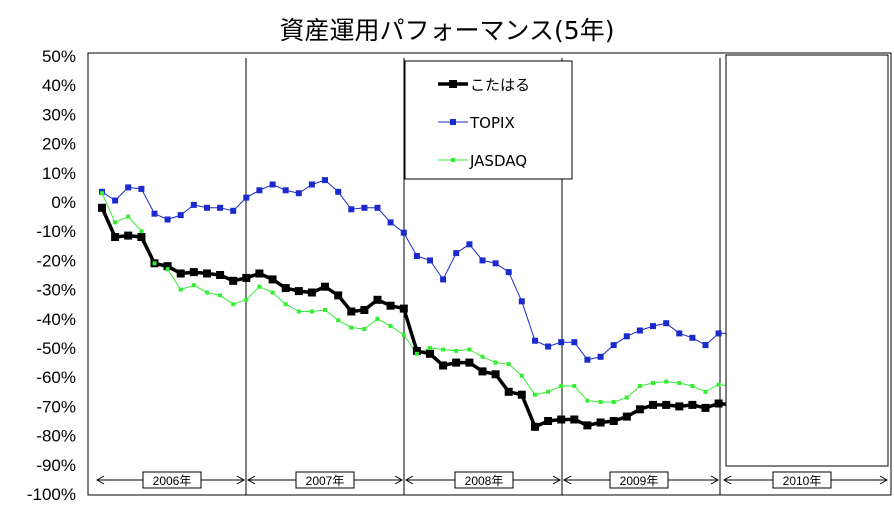 The image size is (894, 518). What do you see at coordinates (498, 161) in the screenshot?
I see `legend-label-jasdaq: JASDAQ` at bounding box center [498, 161].